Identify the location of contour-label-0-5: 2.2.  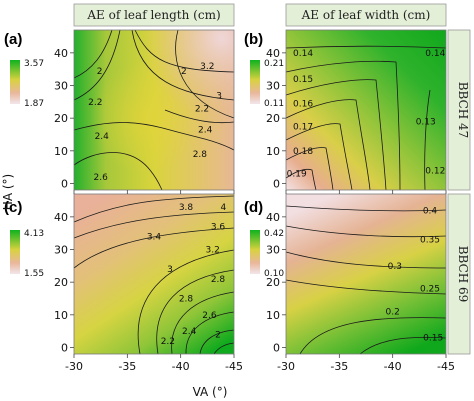
(95, 103).